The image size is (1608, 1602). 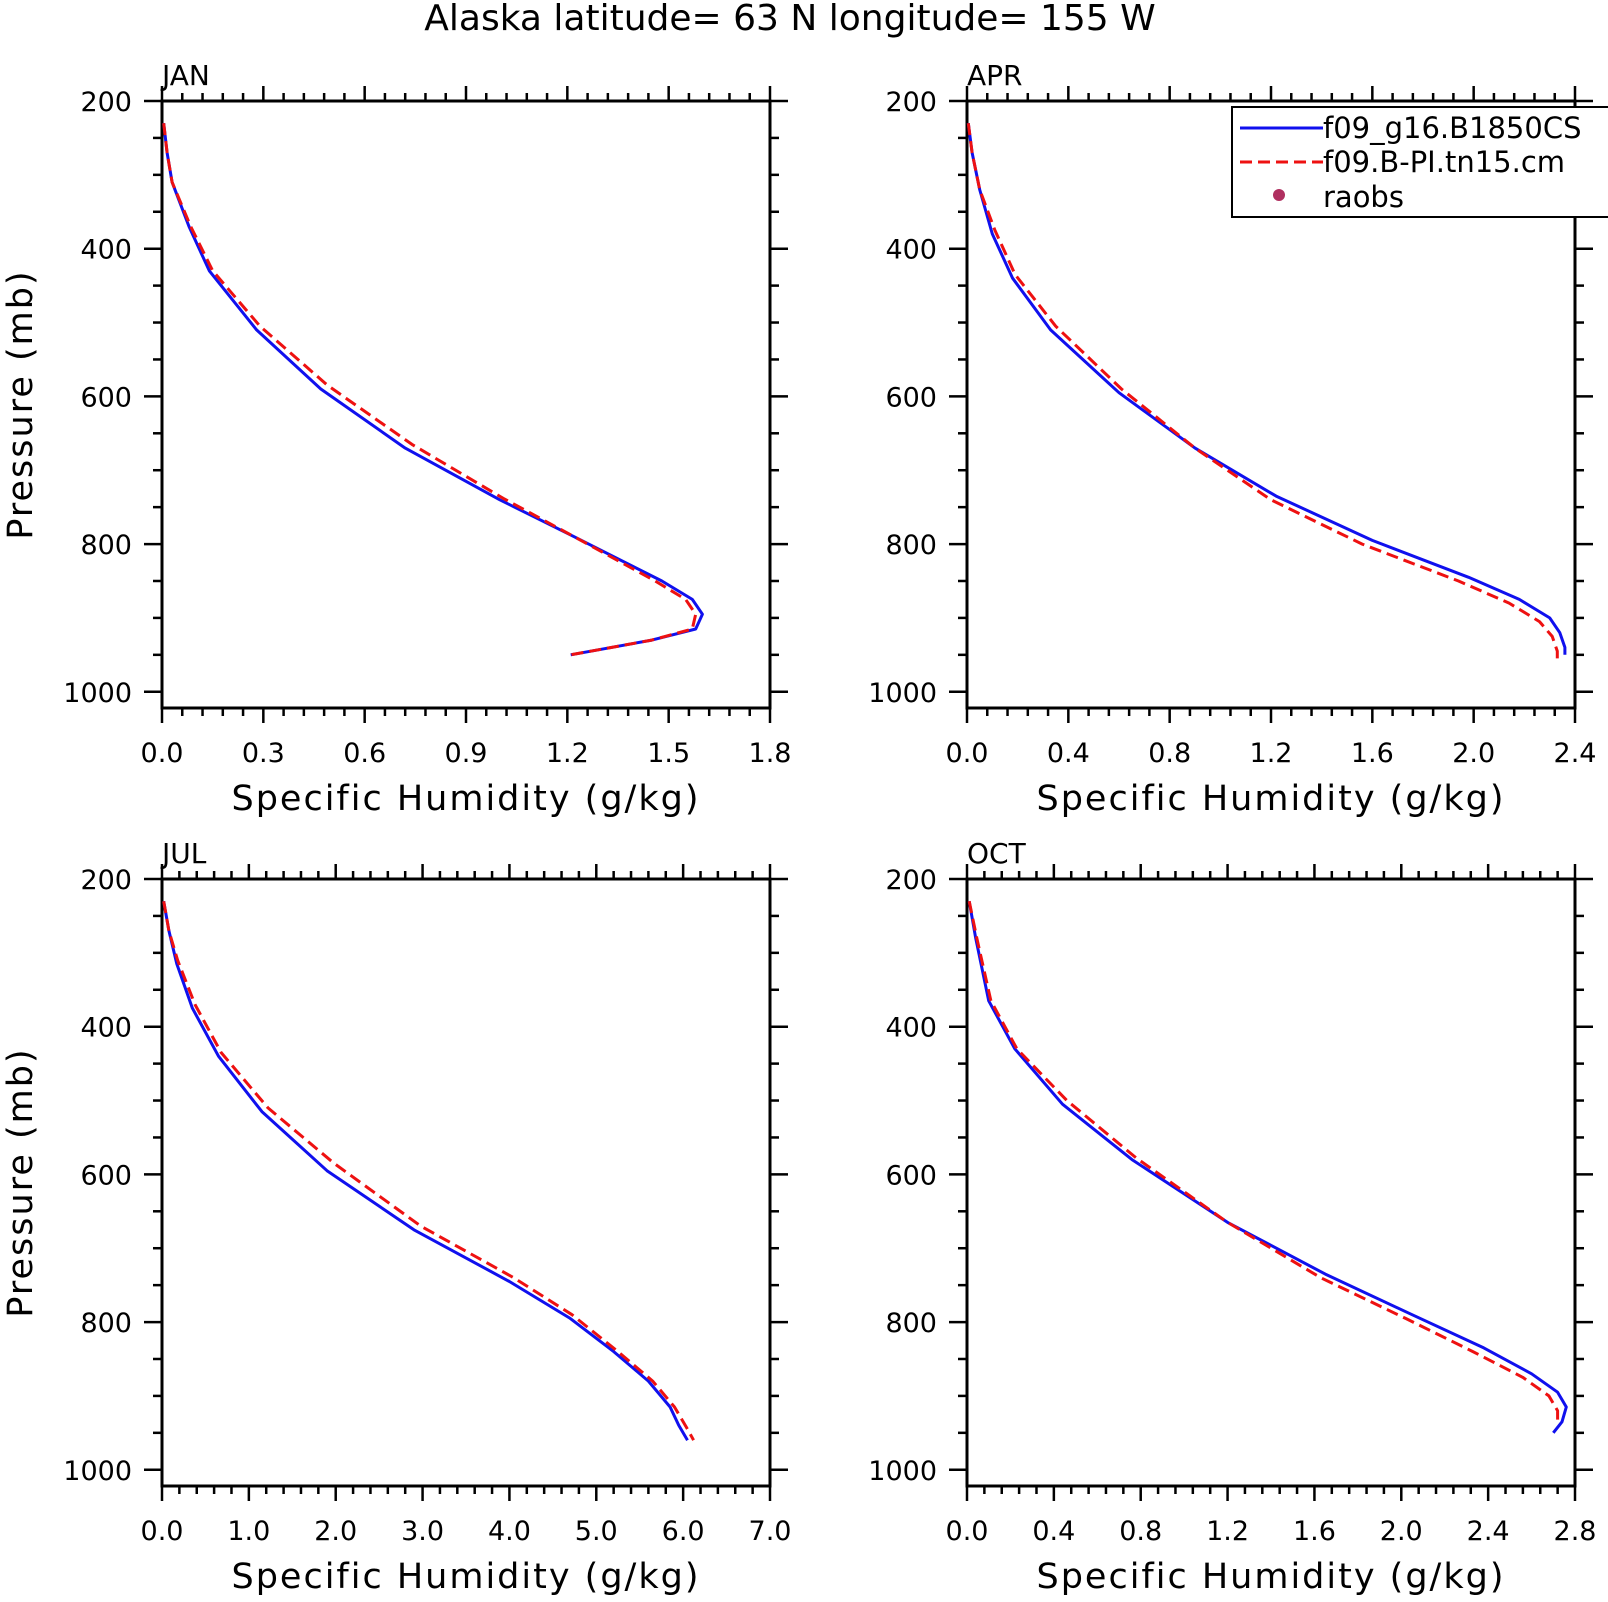 I want to click on legend-label-model-a: f09_g16.B1850CS, so click(x=1452, y=128).